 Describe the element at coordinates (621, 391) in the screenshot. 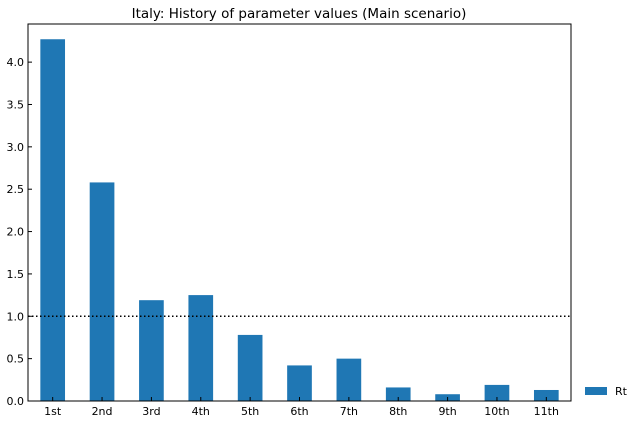

I see `legend-label-rt: Rt` at that location.